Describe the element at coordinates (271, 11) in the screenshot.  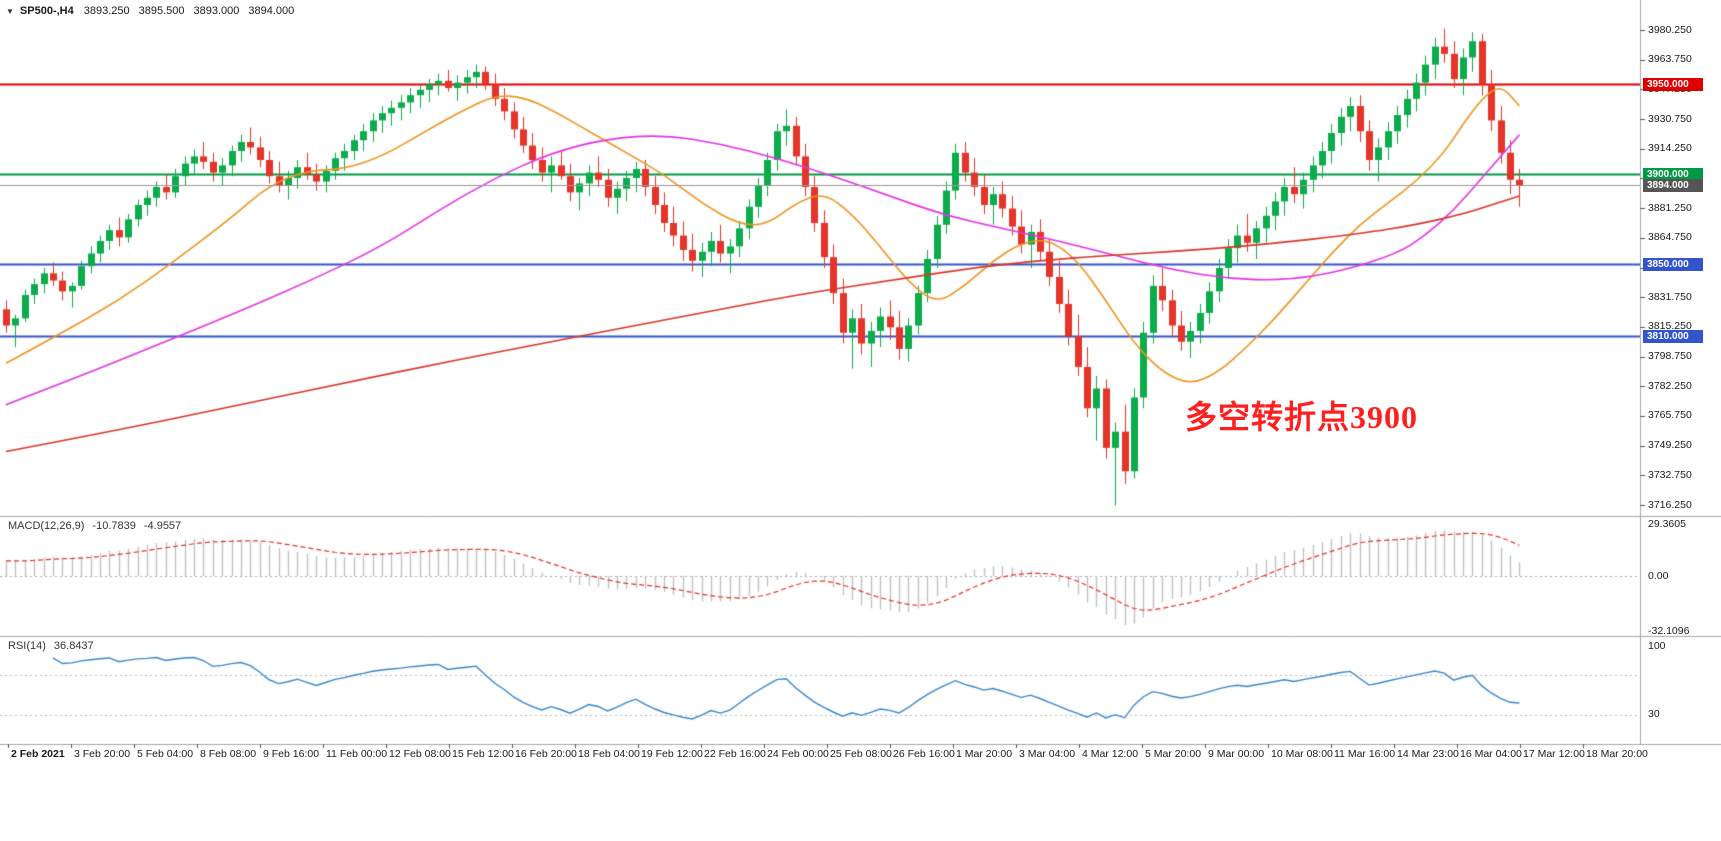
I see `ohlc-close: 3894.000` at that location.